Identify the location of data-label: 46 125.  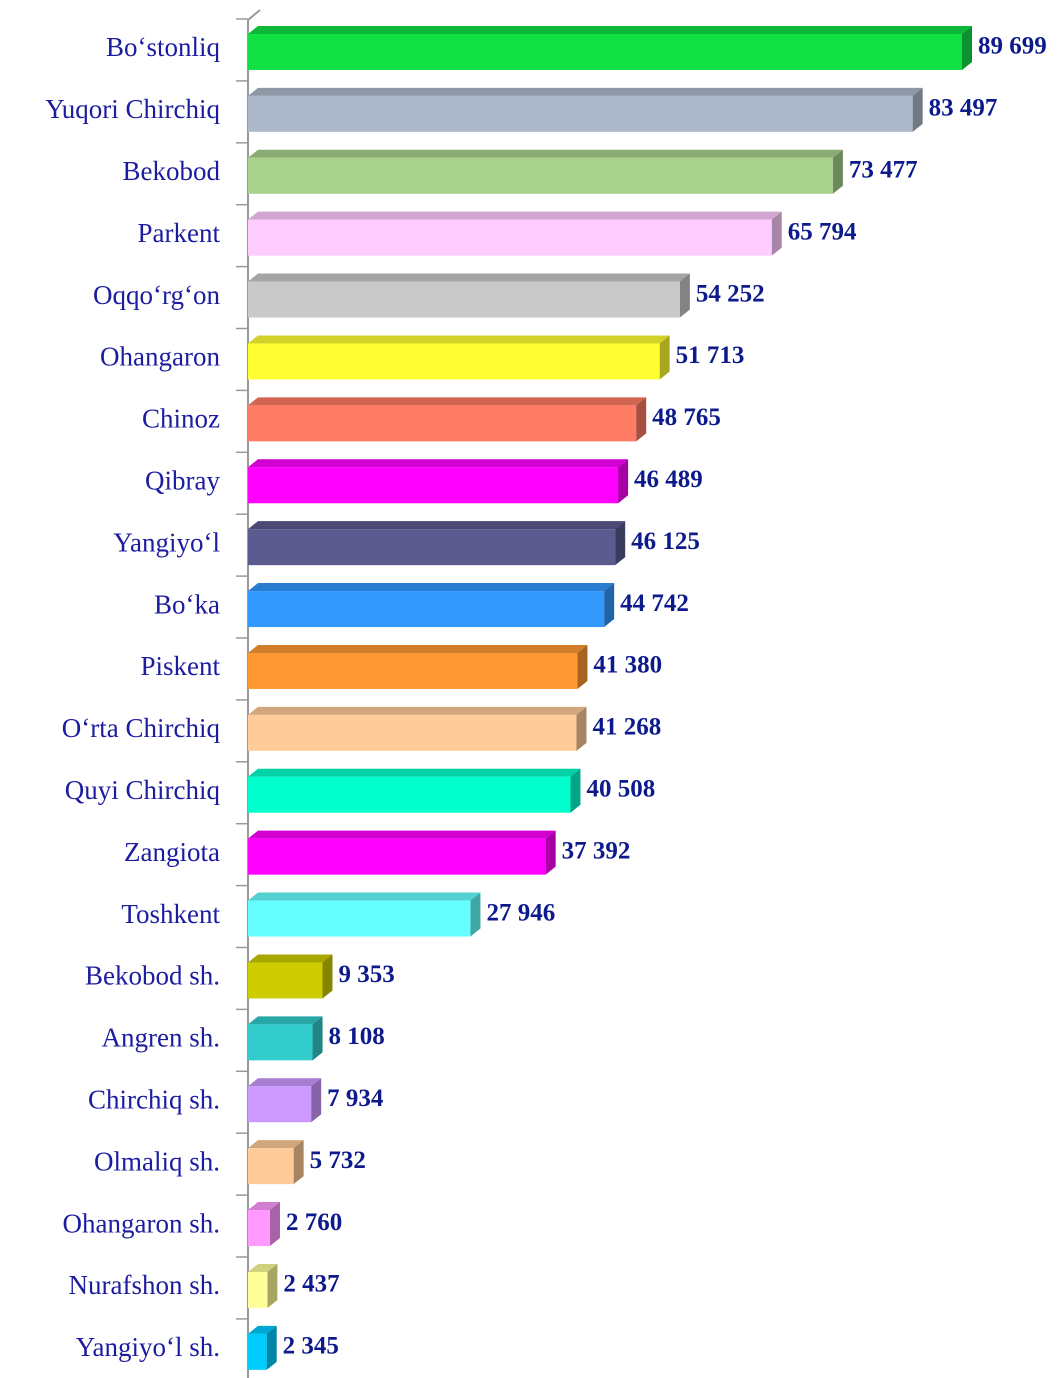
(665, 541).